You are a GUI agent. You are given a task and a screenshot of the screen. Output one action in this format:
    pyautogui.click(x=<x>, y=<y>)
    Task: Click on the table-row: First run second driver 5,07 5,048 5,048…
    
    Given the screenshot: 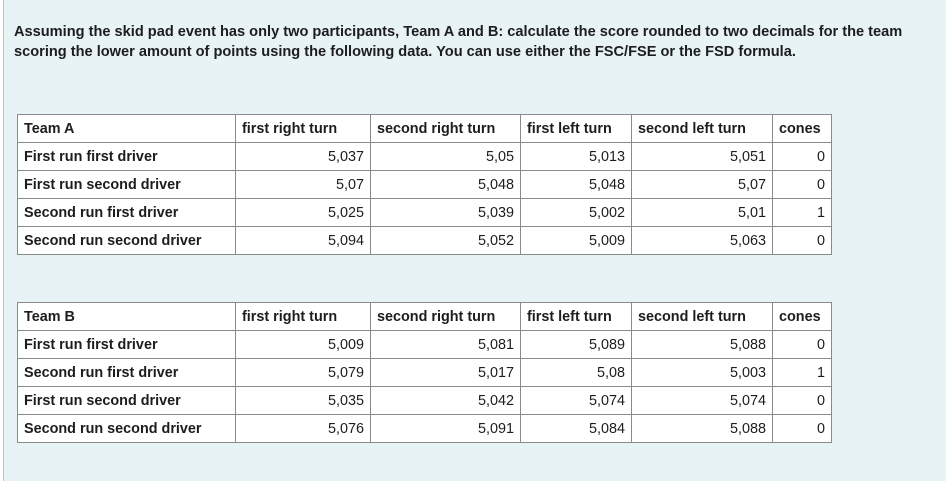 What is the action you would take?
    pyautogui.click(x=424, y=184)
    